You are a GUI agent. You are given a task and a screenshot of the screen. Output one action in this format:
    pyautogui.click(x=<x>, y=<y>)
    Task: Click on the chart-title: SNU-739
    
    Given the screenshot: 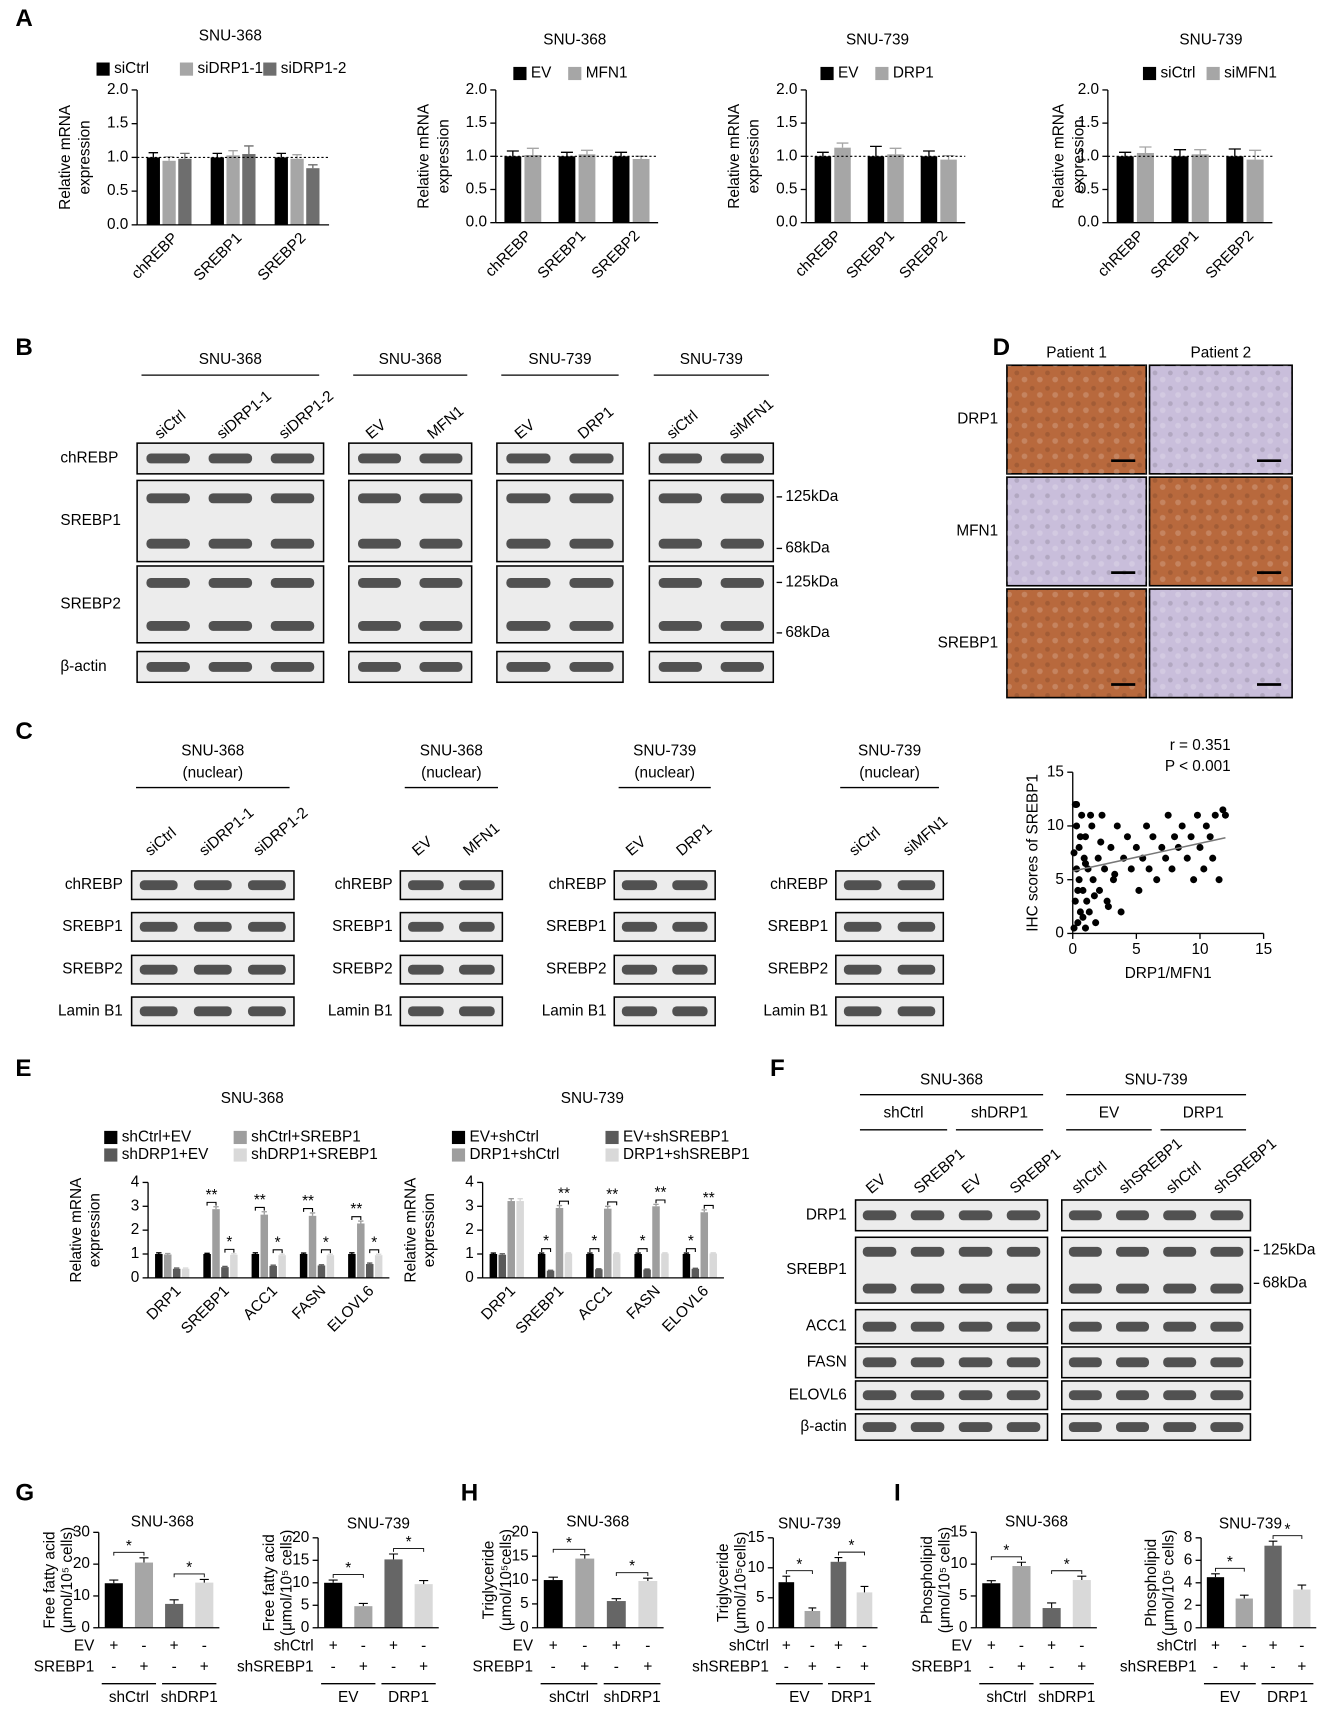 What is the action you would take?
    pyautogui.click(x=378, y=1524)
    